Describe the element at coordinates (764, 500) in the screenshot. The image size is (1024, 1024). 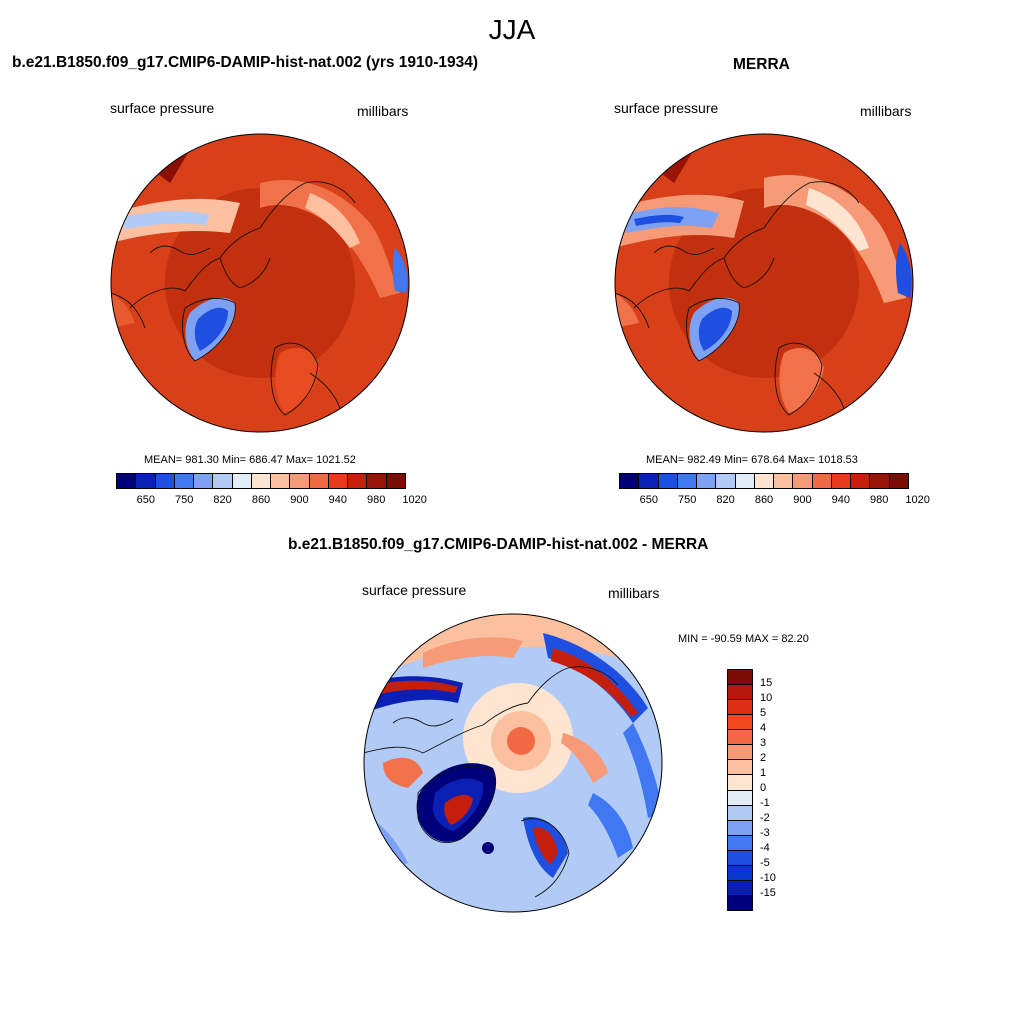
I see `obs-colorbar-tick-label: 860` at that location.